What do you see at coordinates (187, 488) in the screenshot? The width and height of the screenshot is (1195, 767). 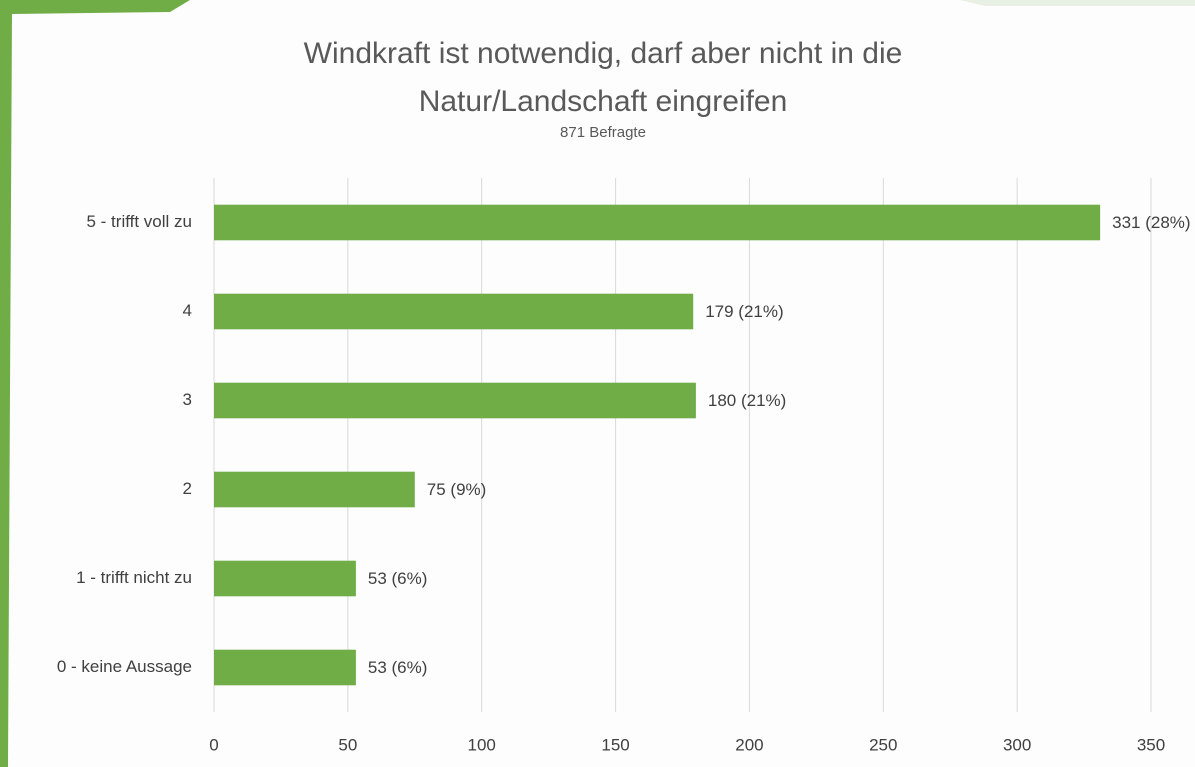 I see `y-tick-label: 2` at bounding box center [187, 488].